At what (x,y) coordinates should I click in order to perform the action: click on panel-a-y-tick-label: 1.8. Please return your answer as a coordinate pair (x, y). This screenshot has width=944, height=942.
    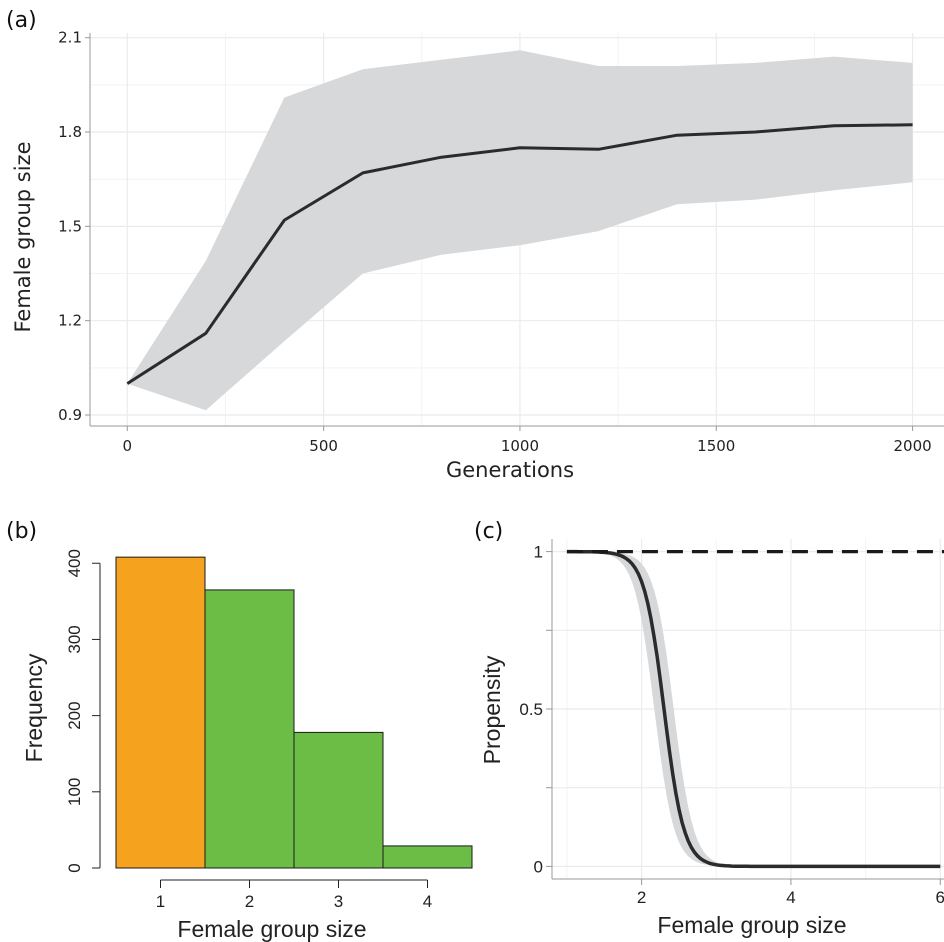
    Looking at the image, I should click on (70, 132).